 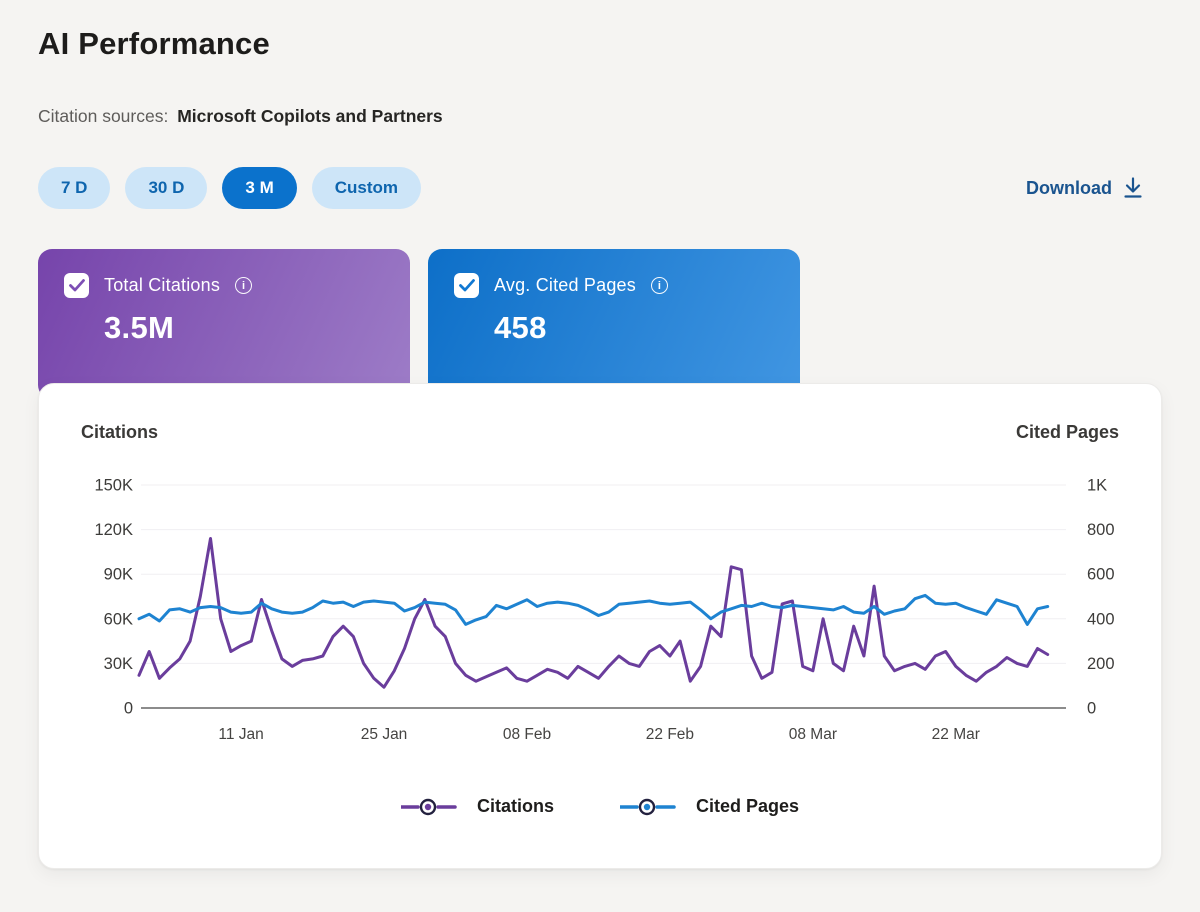 What do you see at coordinates (113, 486) in the screenshot?
I see `svg-text: 150K` at bounding box center [113, 486].